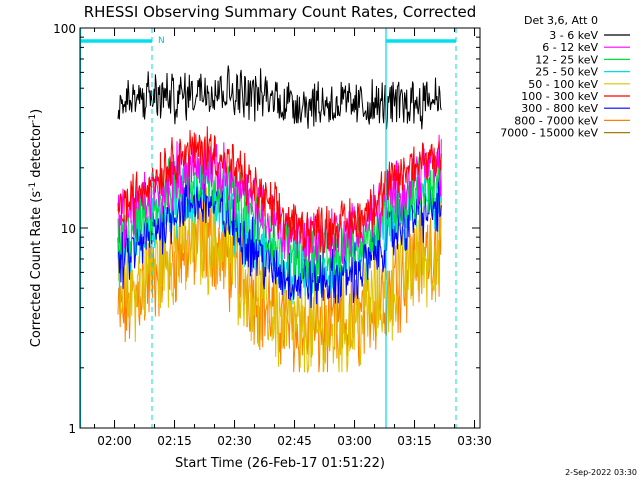 This screenshot has height=480, width=640. What do you see at coordinates (566, 72) in the screenshot?
I see `legend-label: 25 - 50 keV` at bounding box center [566, 72].